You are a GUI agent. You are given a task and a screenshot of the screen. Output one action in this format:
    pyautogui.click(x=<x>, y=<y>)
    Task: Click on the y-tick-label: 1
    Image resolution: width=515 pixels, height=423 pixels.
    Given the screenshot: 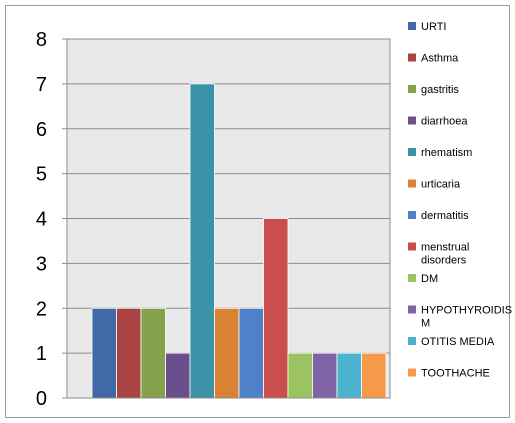 What is the action you would take?
    pyautogui.click(x=41, y=354)
    